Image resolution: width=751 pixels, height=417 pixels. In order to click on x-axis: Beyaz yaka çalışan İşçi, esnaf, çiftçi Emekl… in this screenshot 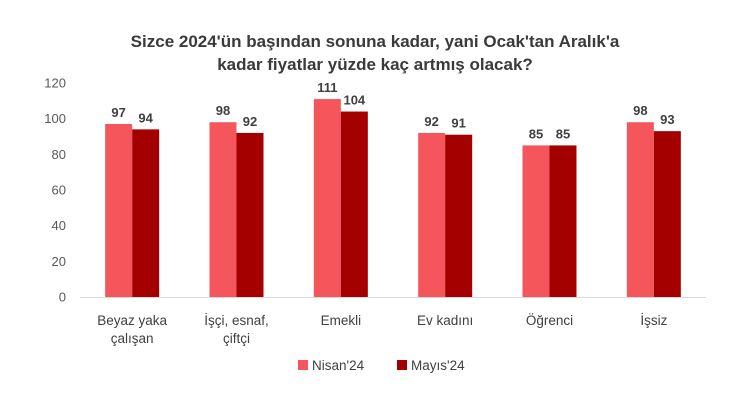, I will do `click(393, 321)`.